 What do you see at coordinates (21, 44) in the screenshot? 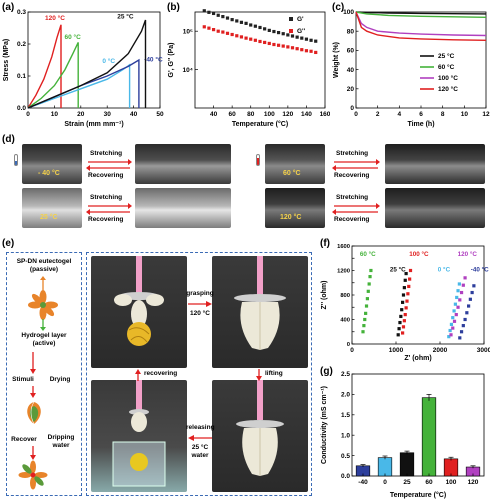
I see `a-y-tick-label: 0.2` at bounding box center [21, 44].